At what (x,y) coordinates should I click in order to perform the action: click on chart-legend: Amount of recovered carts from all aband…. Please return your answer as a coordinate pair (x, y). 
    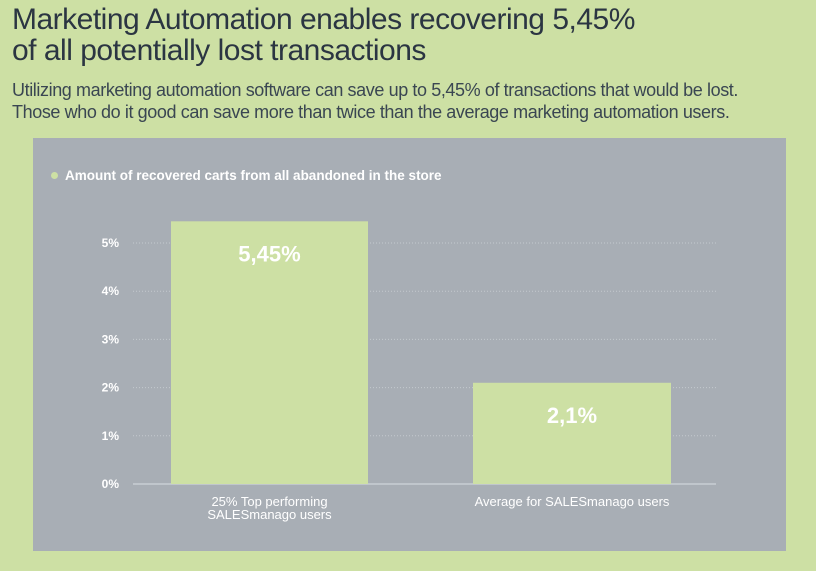
    Looking at the image, I should click on (246, 175).